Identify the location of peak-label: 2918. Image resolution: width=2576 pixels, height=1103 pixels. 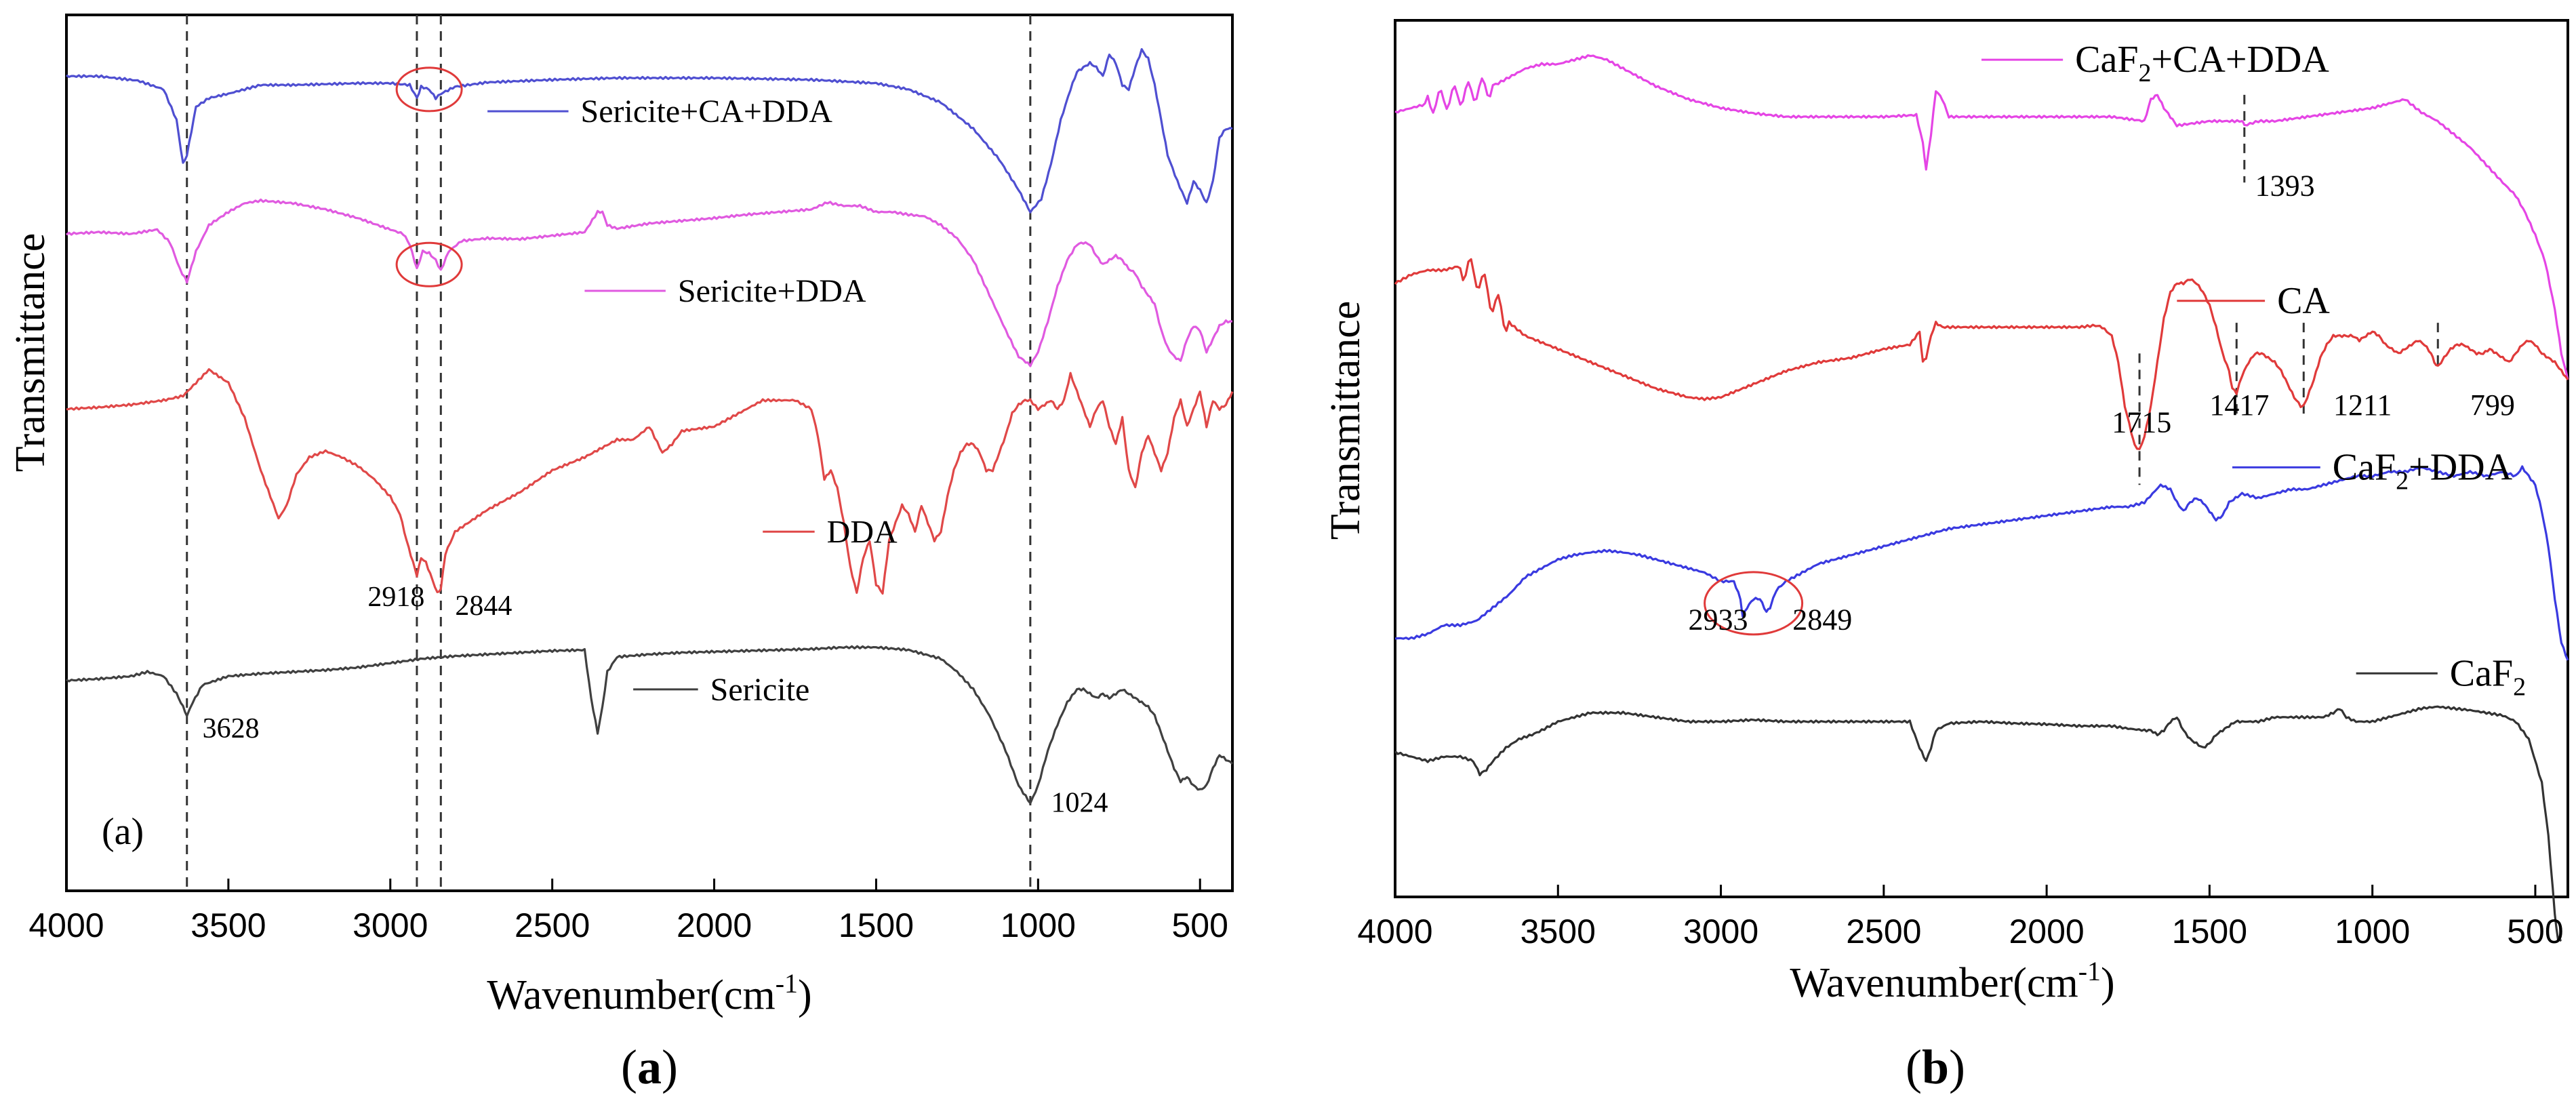
(395, 597).